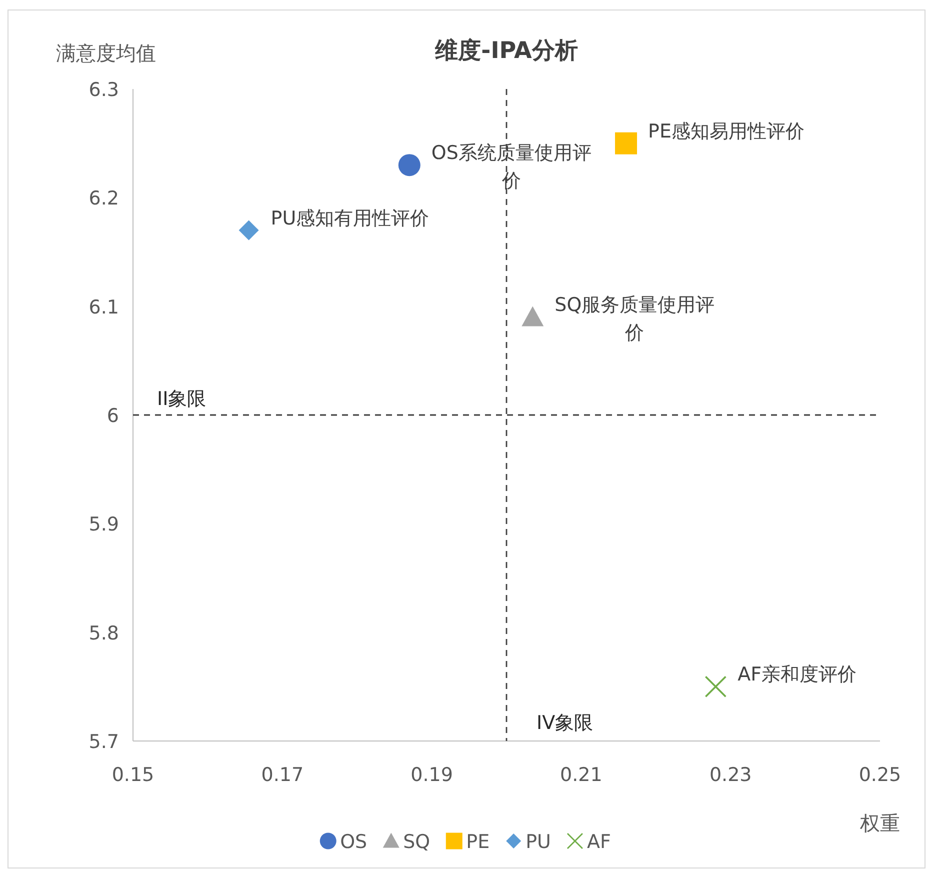  I want to click on x-tick-label: 0.19, so click(431, 775).